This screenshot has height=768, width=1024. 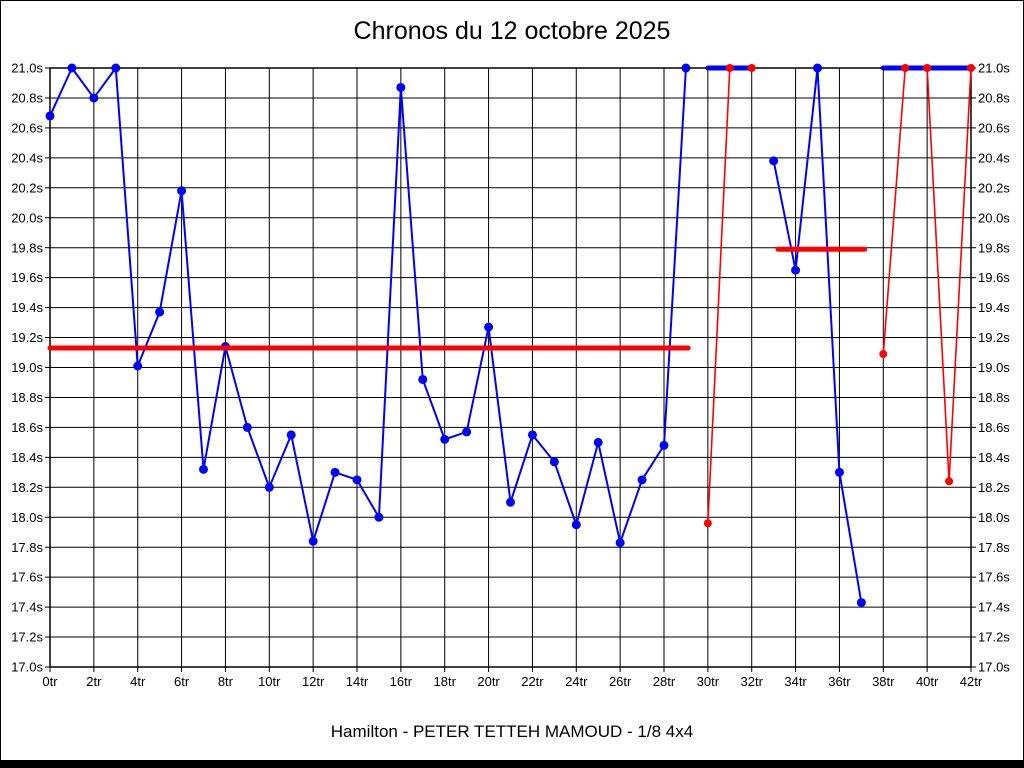 I want to click on y-axis-label-left: 20.2s, so click(x=27, y=187).